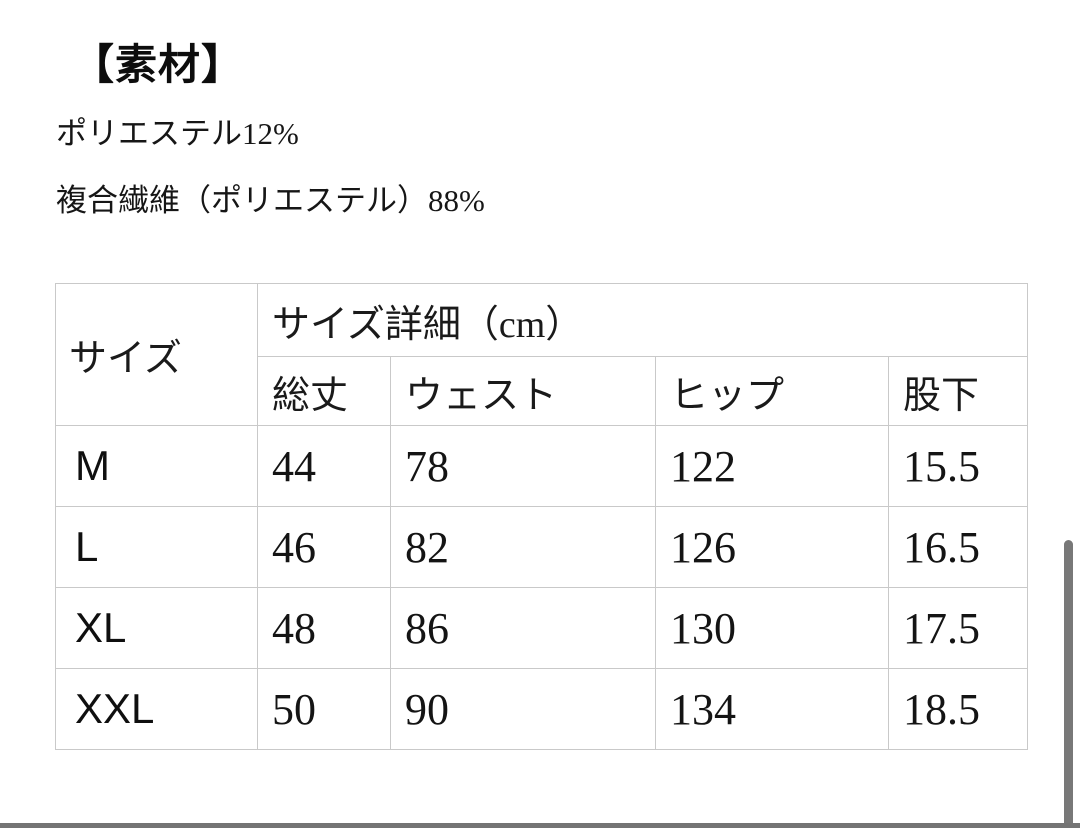 This screenshot has height=828, width=1080. What do you see at coordinates (1068, 684) in the screenshot?
I see `vertical-scrollbar-thumb` at bounding box center [1068, 684].